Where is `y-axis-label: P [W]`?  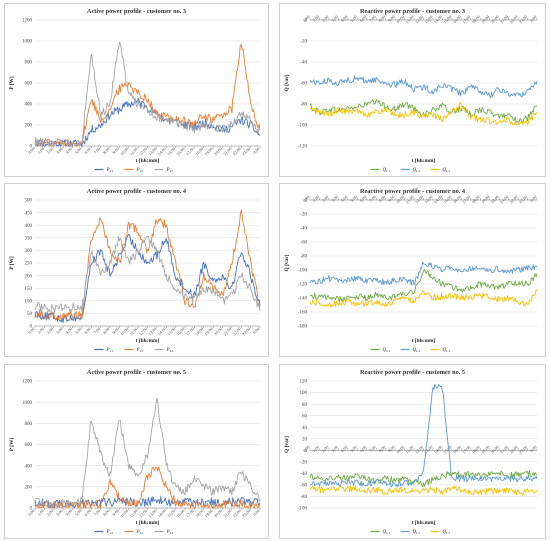 y-axis-label: P [W] is located at coordinates (12, 445).